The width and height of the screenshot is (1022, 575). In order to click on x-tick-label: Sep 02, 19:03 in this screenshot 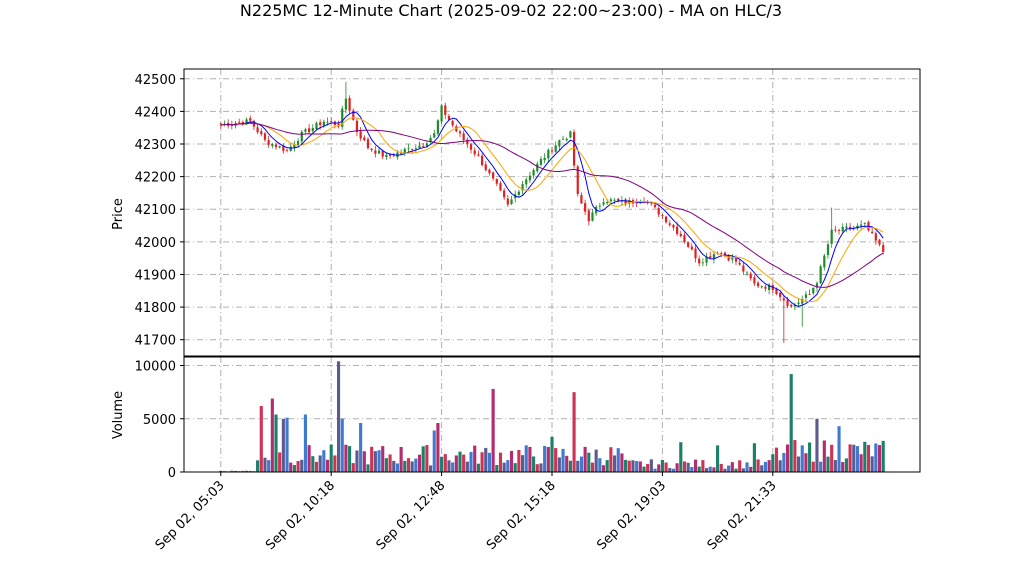, I will do `click(631, 515)`.